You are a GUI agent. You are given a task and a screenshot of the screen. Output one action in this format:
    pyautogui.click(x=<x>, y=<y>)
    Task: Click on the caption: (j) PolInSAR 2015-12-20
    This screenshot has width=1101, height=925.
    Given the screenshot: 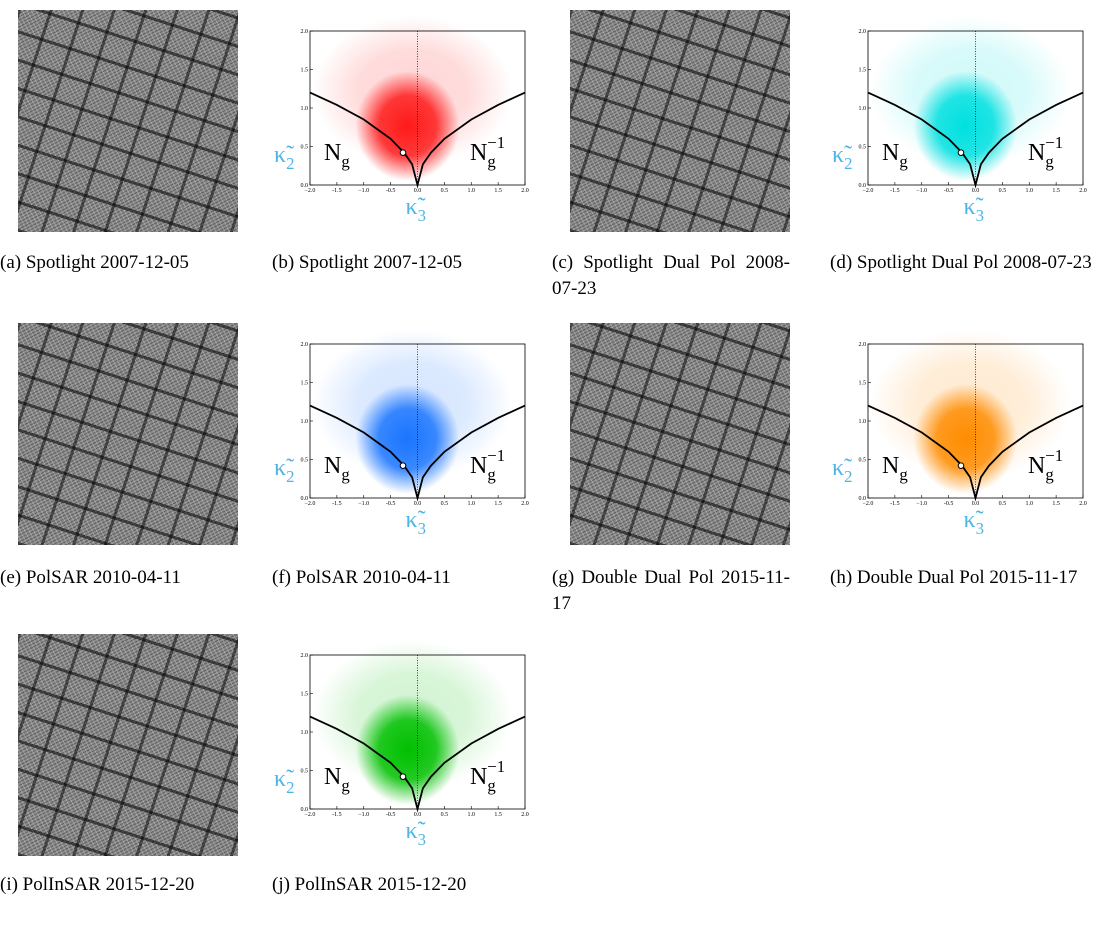 What is the action you would take?
    pyautogui.click(x=369, y=884)
    